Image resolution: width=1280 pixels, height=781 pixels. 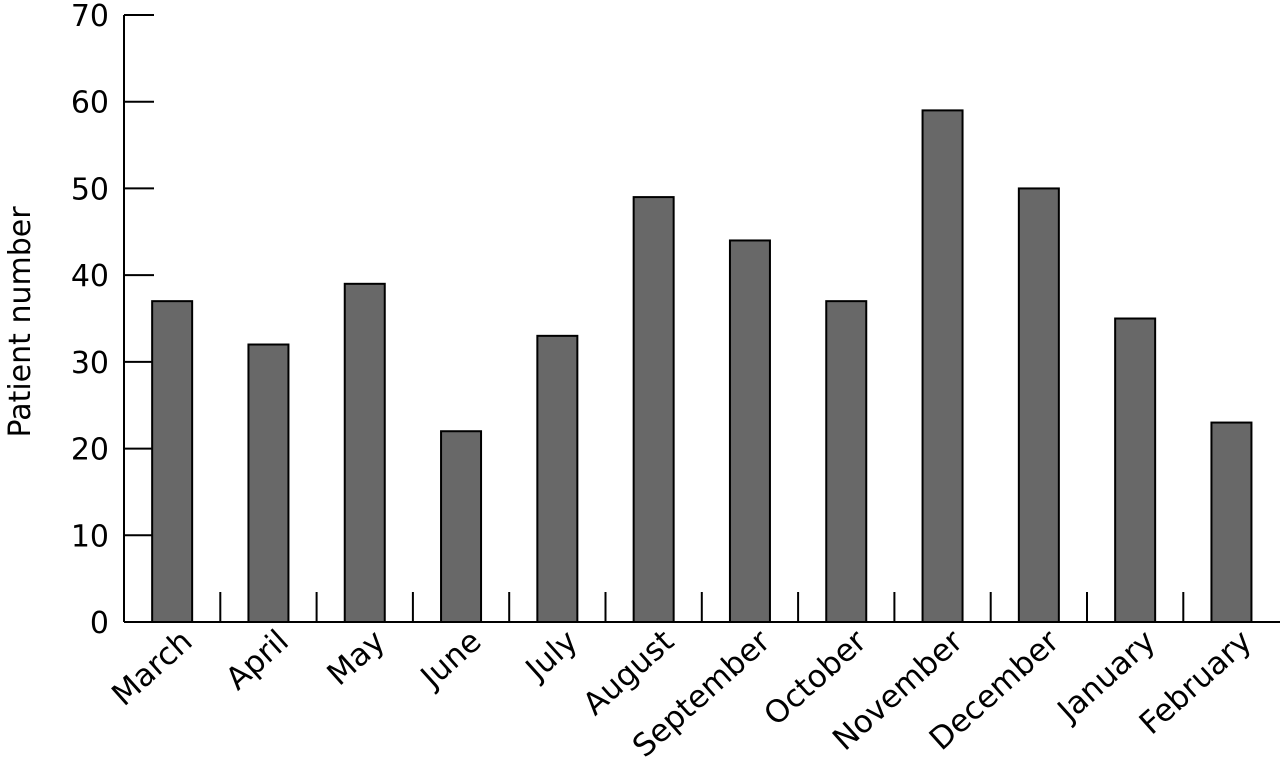 What do you see at coordinates (99, 623) in the screenshot?
I see `y-tick-label: 0` at bounding box center [99, 623].